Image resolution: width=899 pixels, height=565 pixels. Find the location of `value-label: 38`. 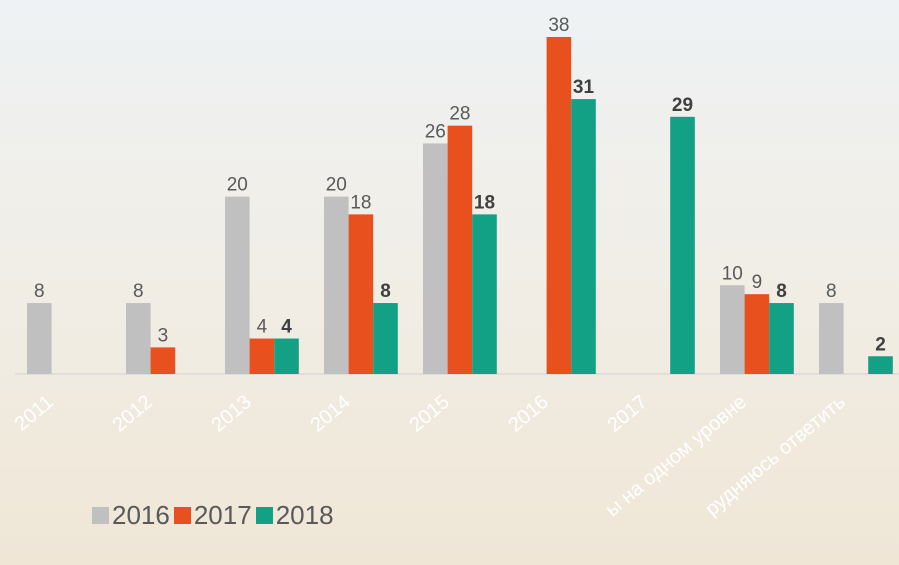

value-label: 38 is located at coordinates (558, 25).